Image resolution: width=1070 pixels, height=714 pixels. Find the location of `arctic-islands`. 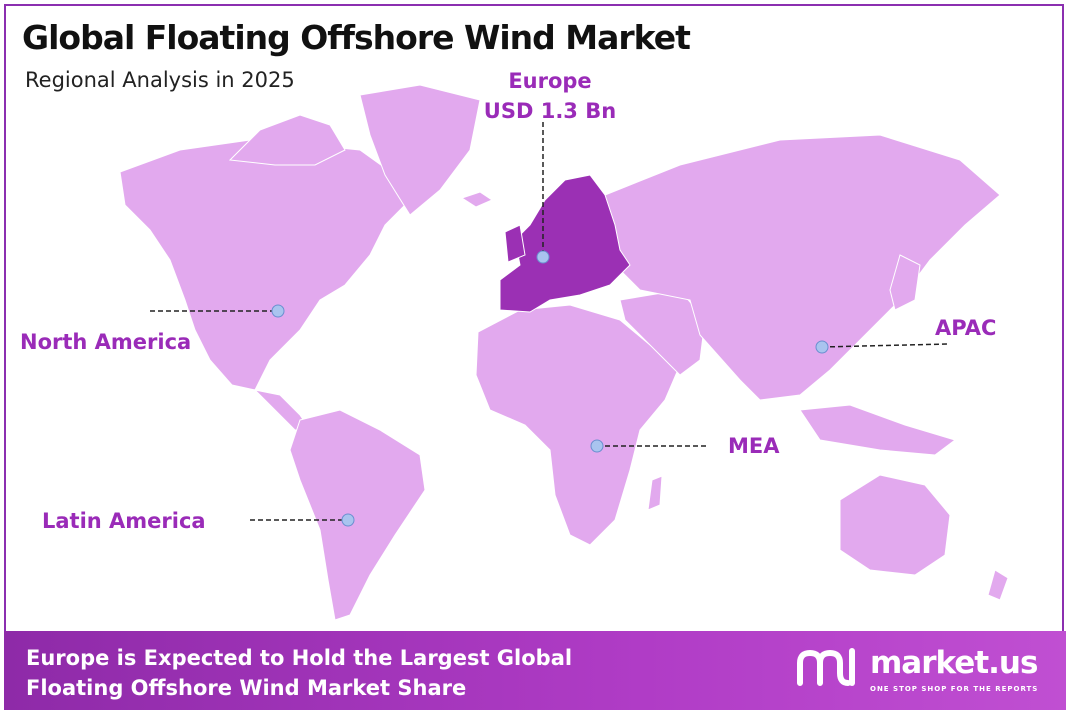

arctic-islands is located at coordinates (287, 140).